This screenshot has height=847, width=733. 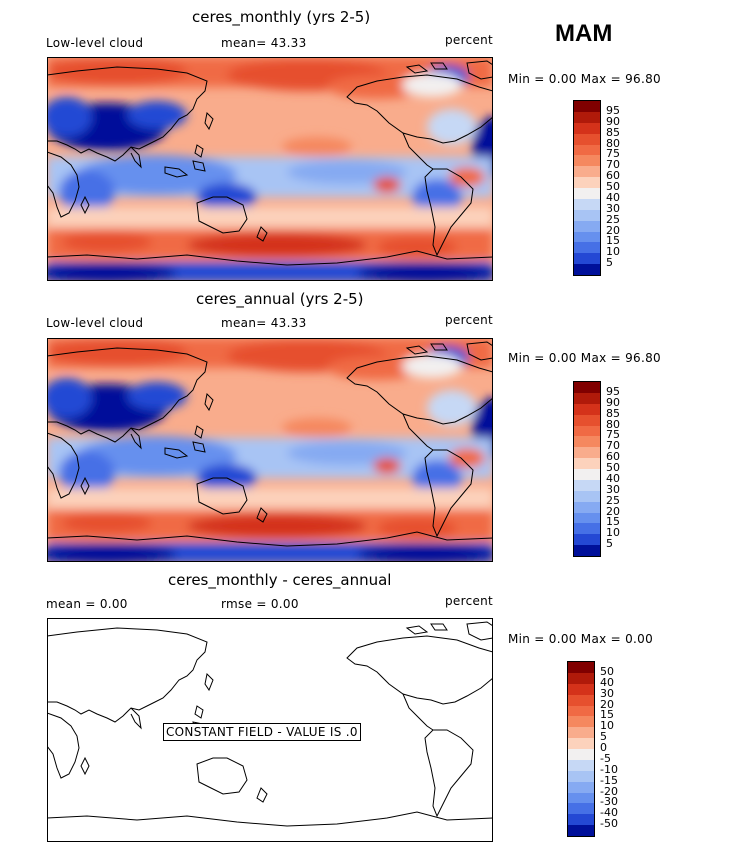 What do you see at coordinates (613, 424) in the screenshot?
I see `colorbar-tick-label: 80` at bounding box center [613, 424].